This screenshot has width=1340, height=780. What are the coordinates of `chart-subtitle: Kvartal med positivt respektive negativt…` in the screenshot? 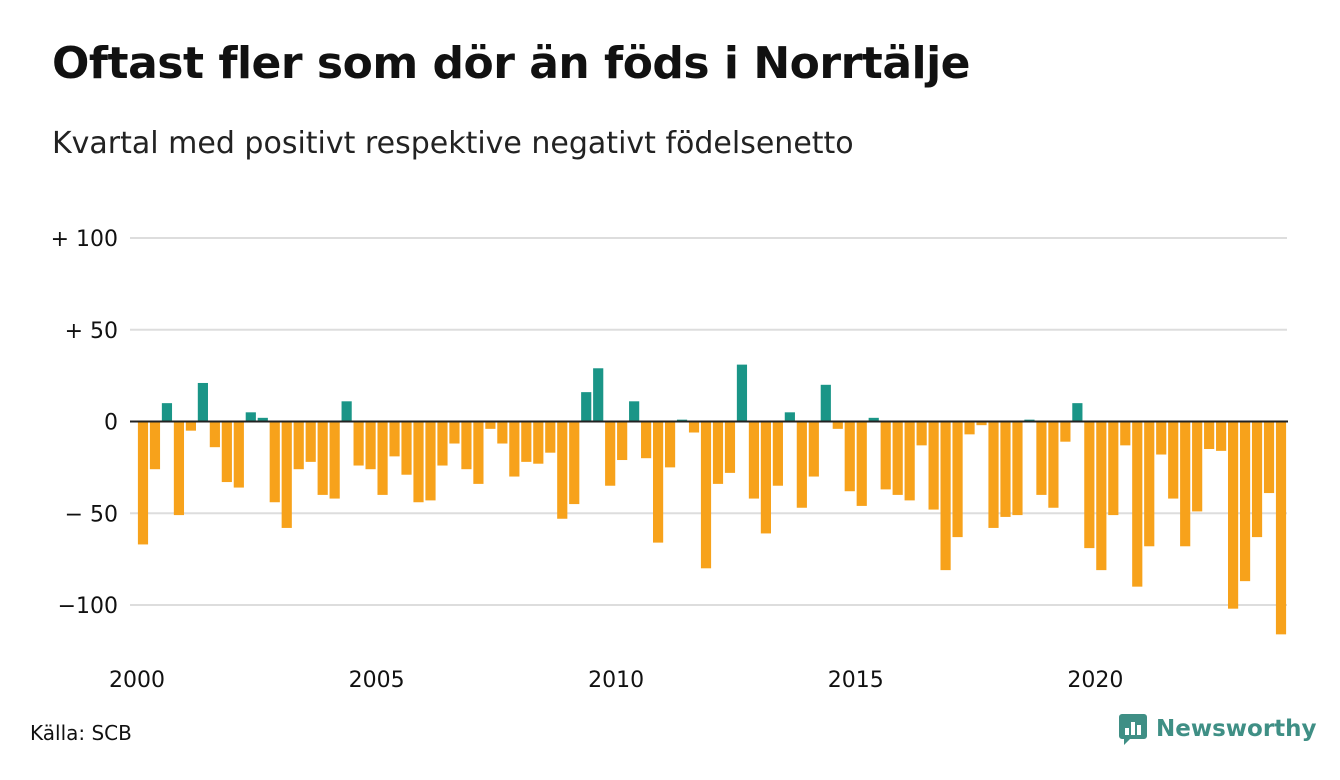 It's located at (453, 143).